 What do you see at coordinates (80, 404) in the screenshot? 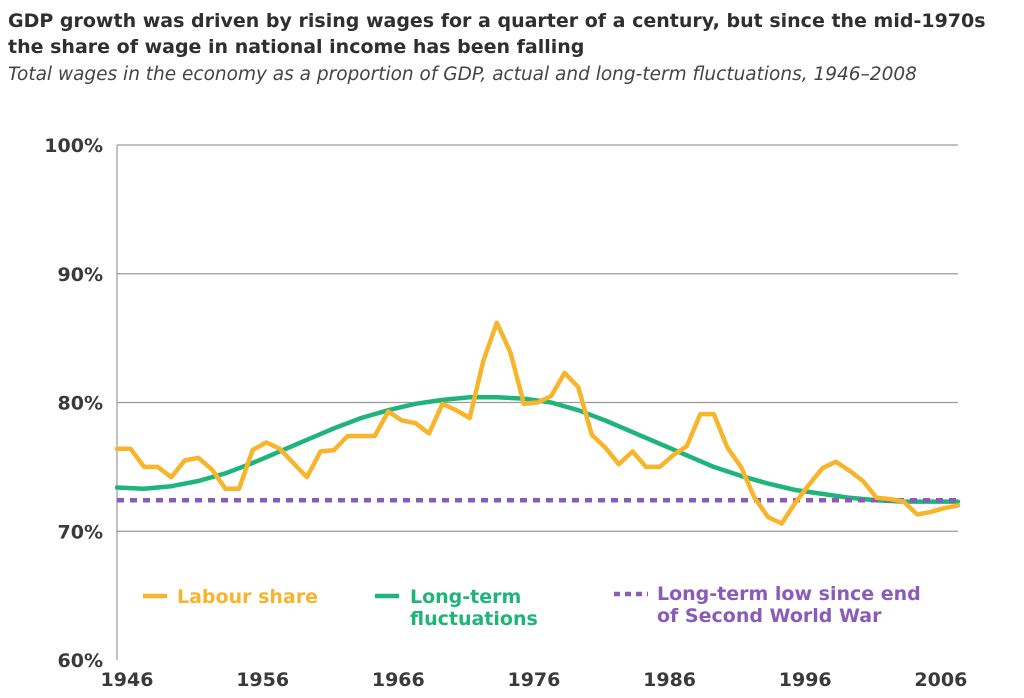
I see `y-tick-label: 80%` at bounding box center [80, 404].